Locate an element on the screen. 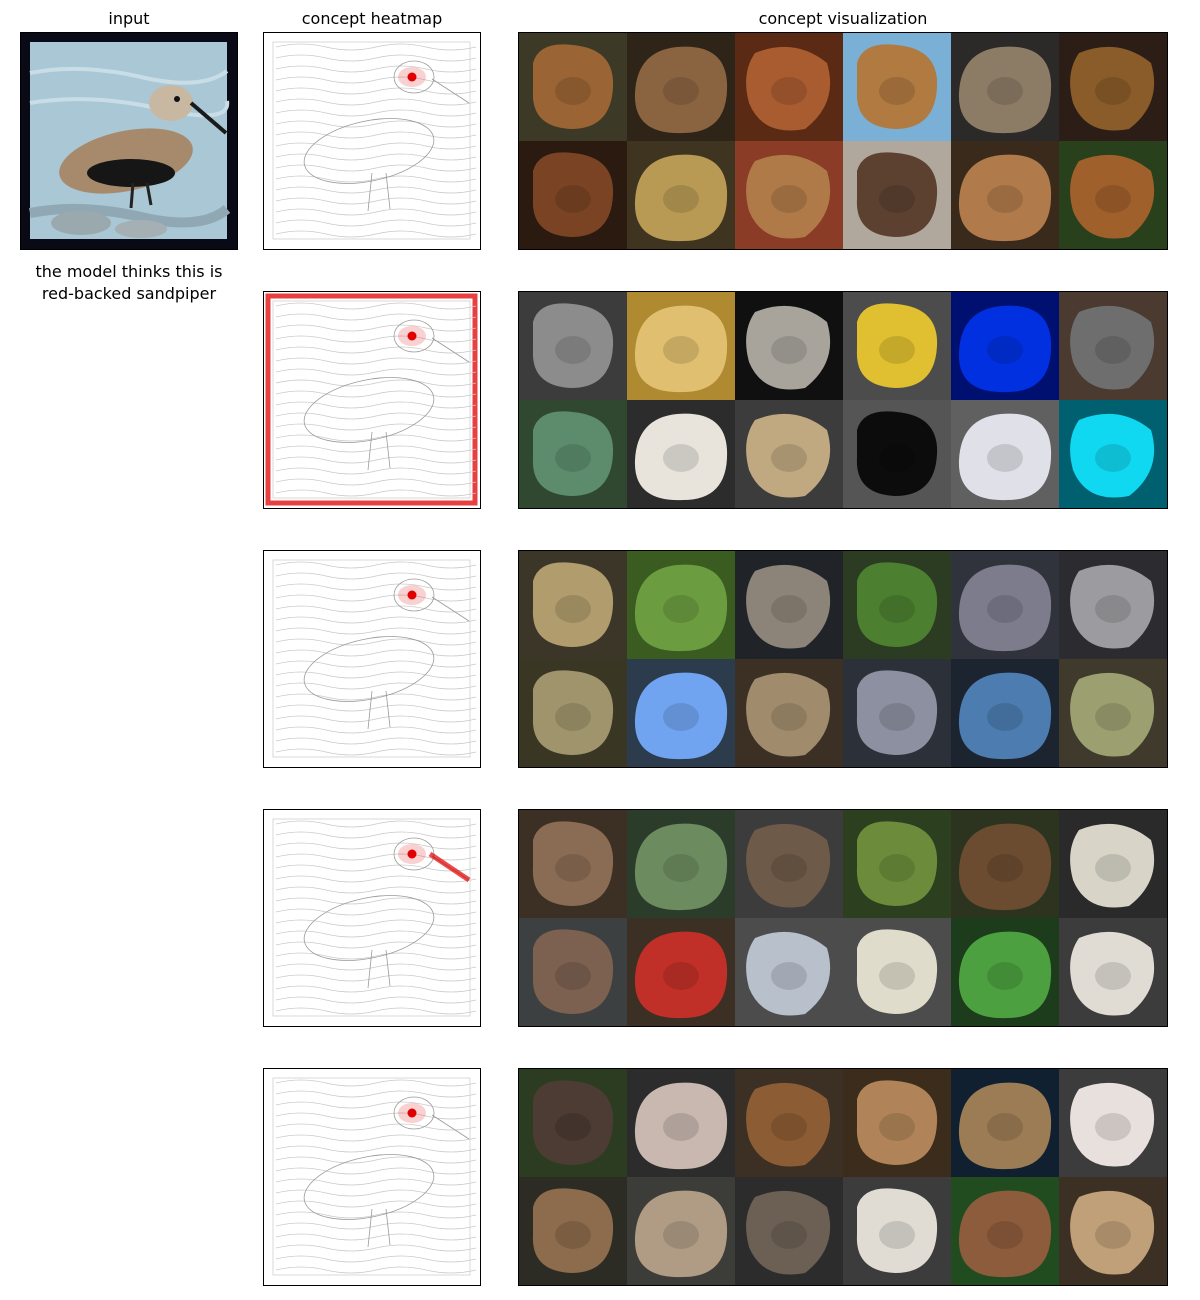  heat-beak-region is located at coordinates (449, 867).